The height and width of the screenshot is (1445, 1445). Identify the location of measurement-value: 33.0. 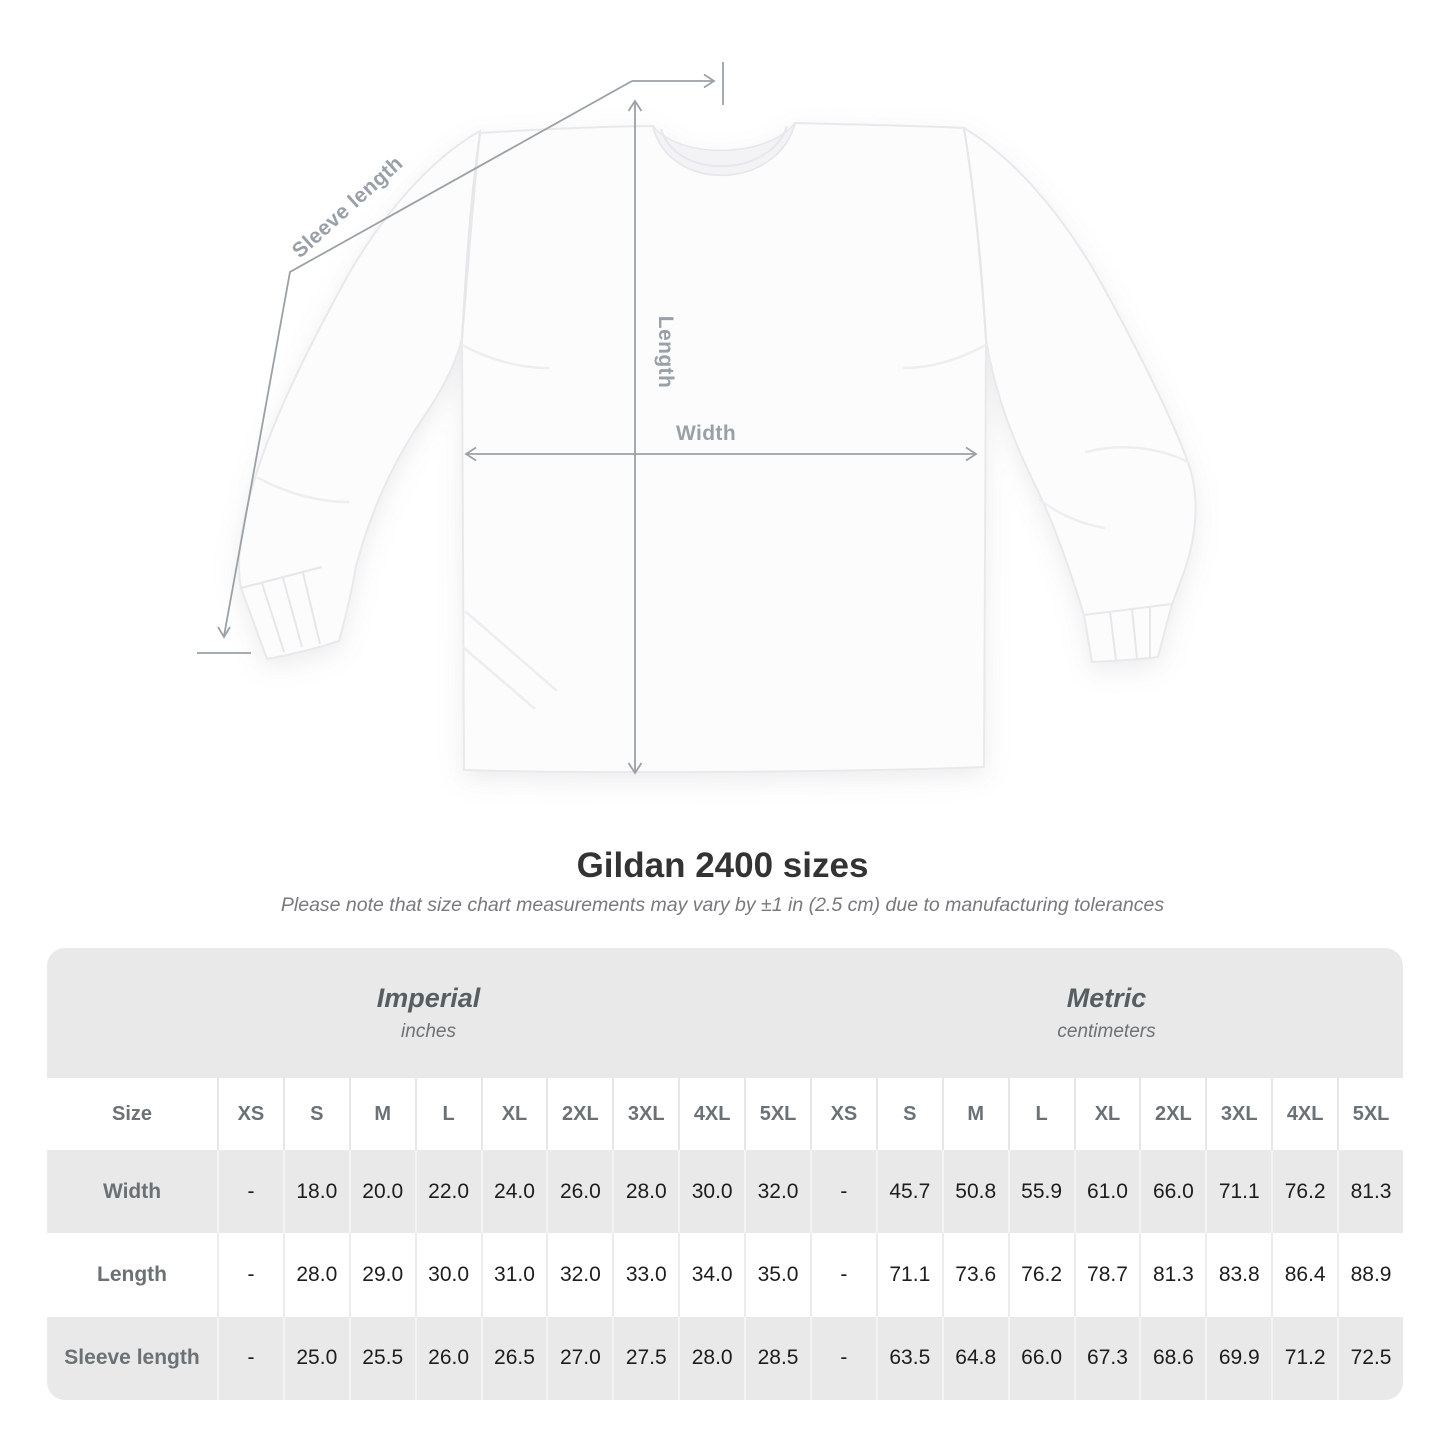
(645, 1275).